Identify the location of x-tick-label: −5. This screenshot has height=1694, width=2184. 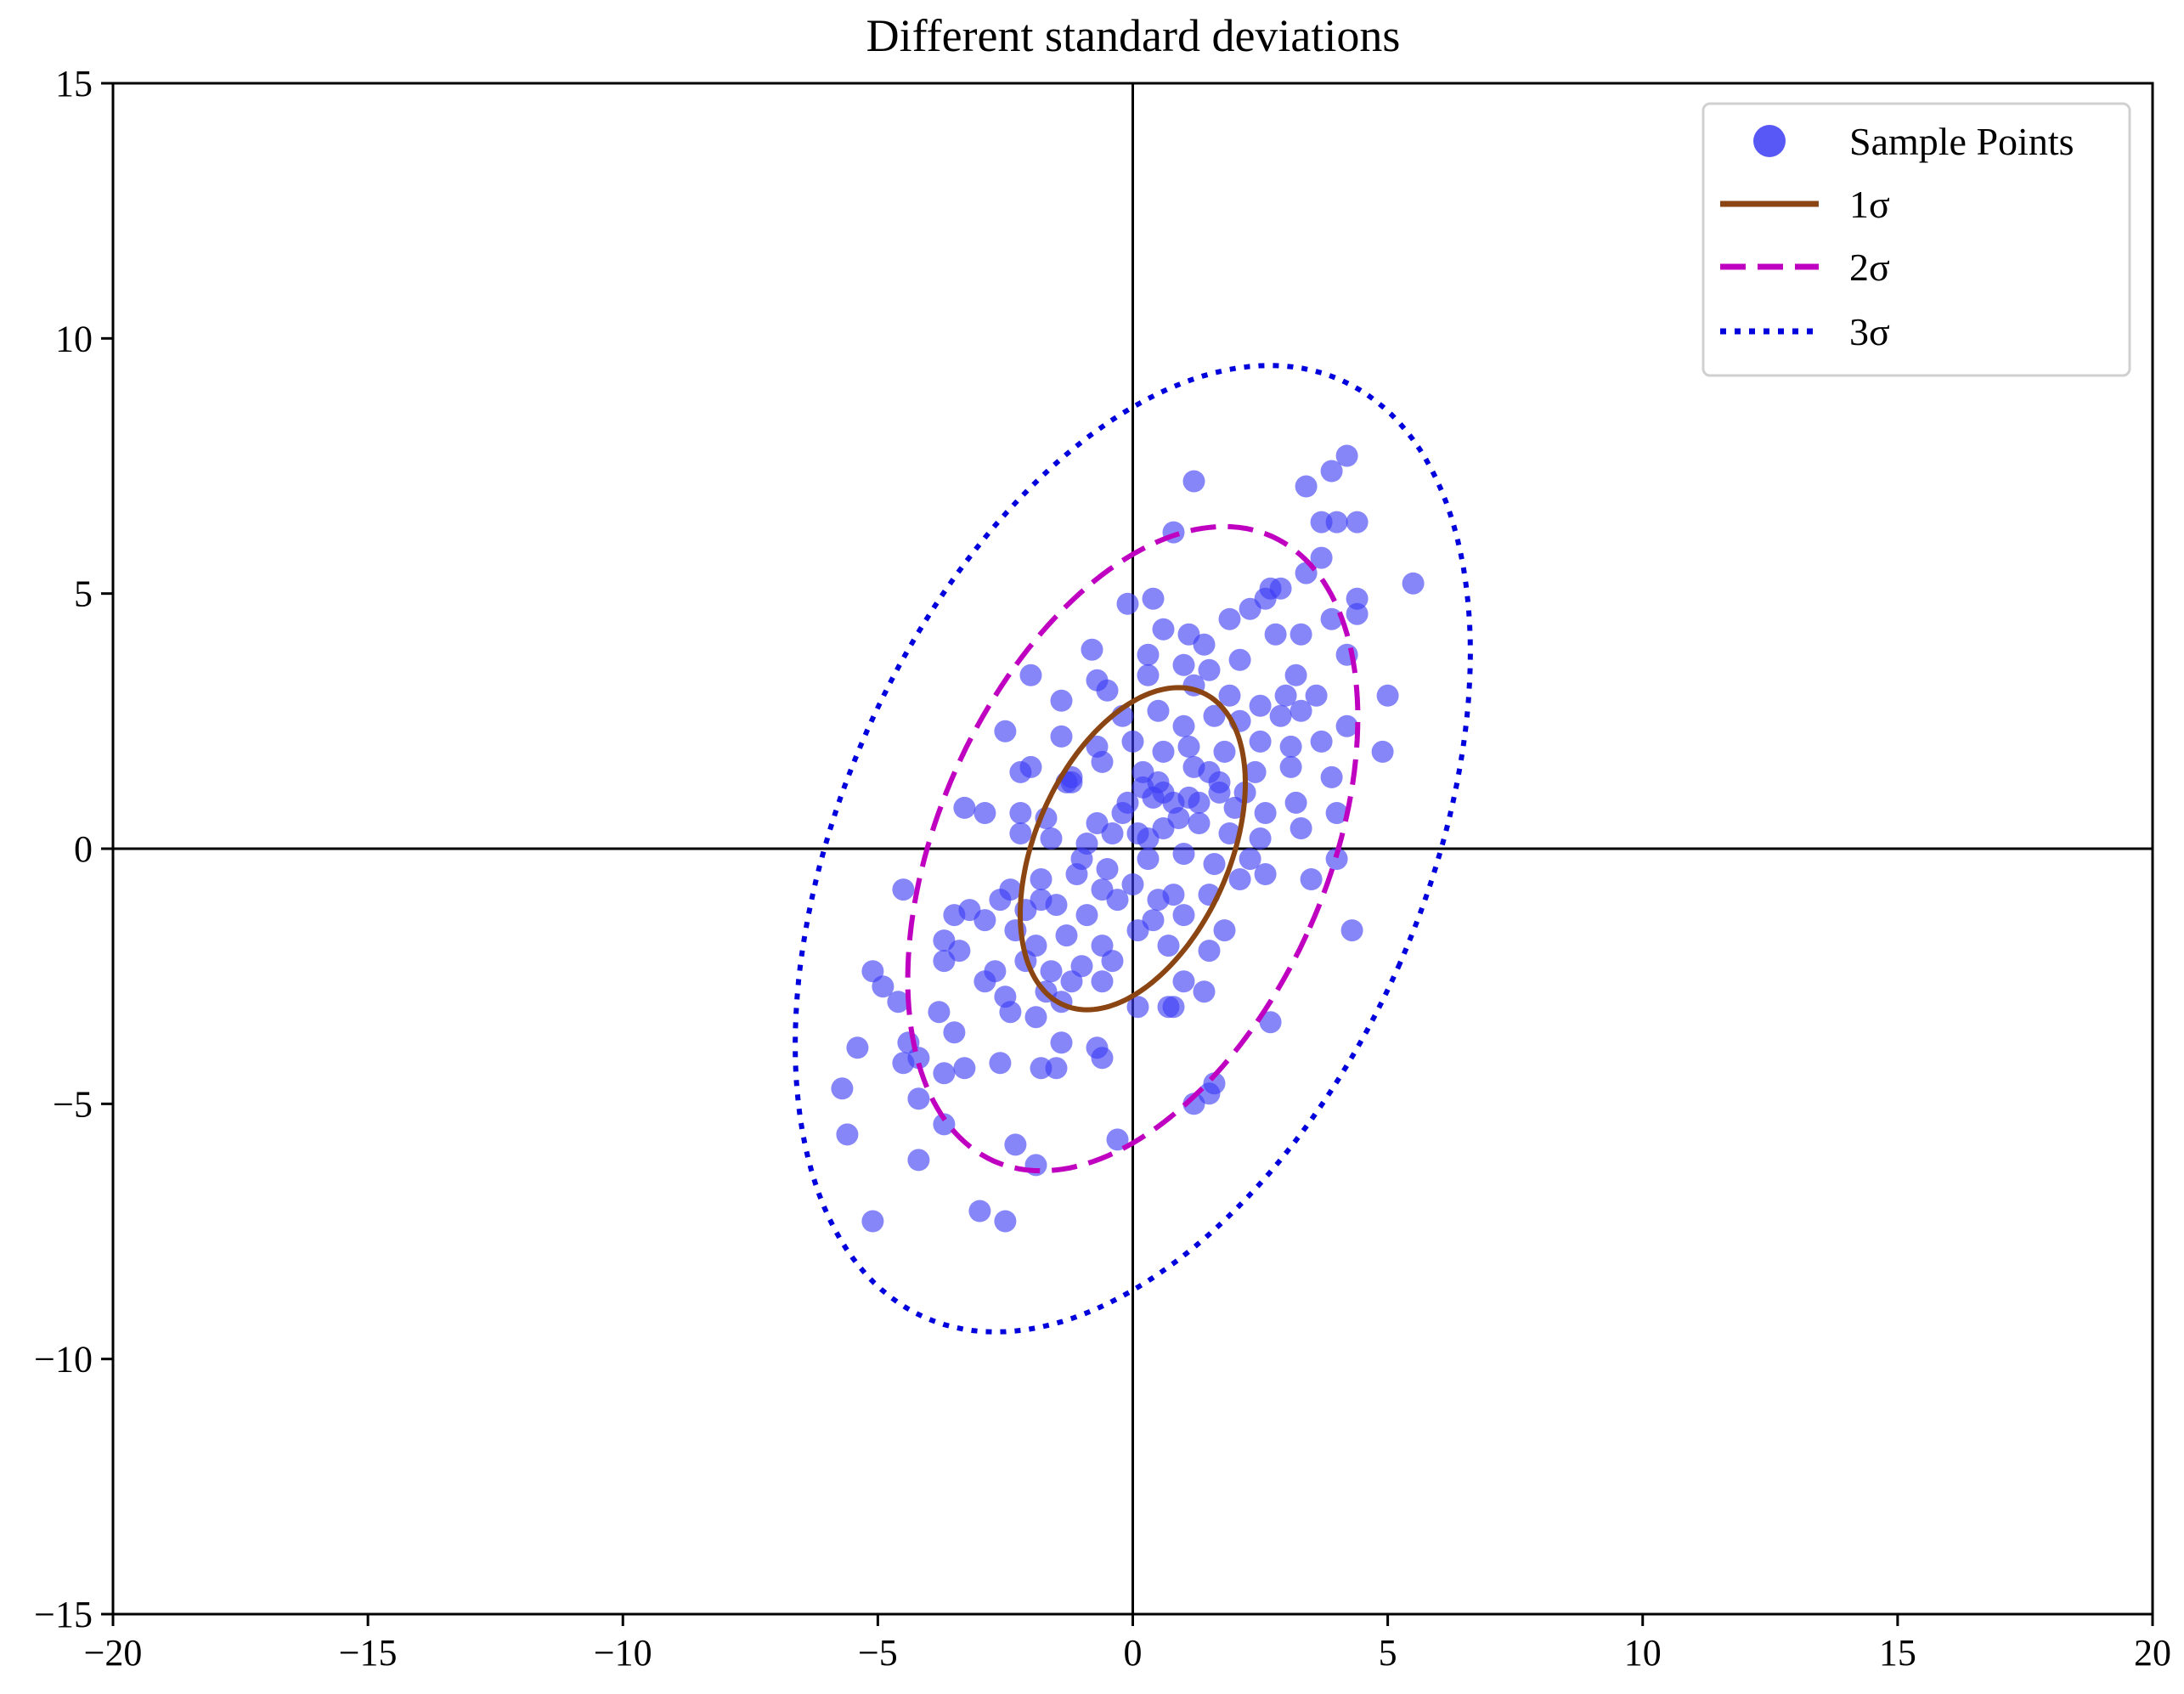
(878, 1653).